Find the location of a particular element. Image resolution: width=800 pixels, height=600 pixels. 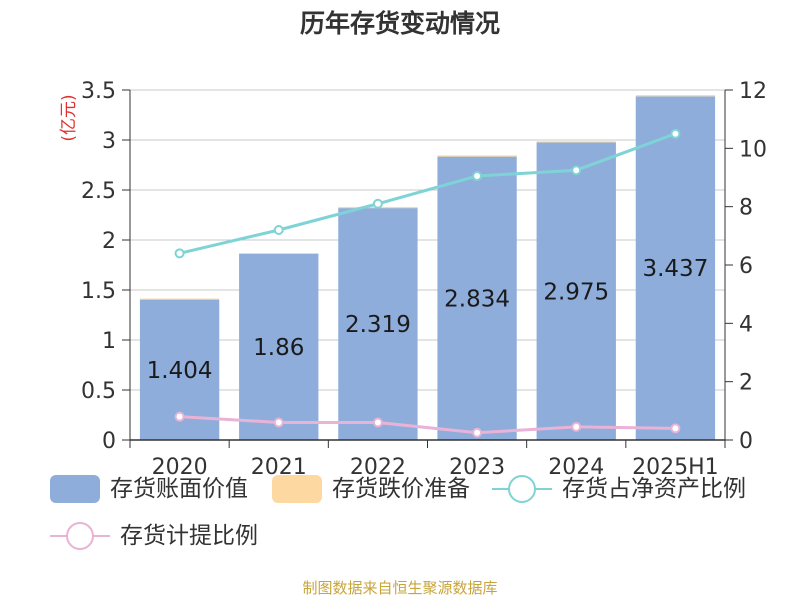

legend-swatch-inventory-value is located at coordinates (75, 489).